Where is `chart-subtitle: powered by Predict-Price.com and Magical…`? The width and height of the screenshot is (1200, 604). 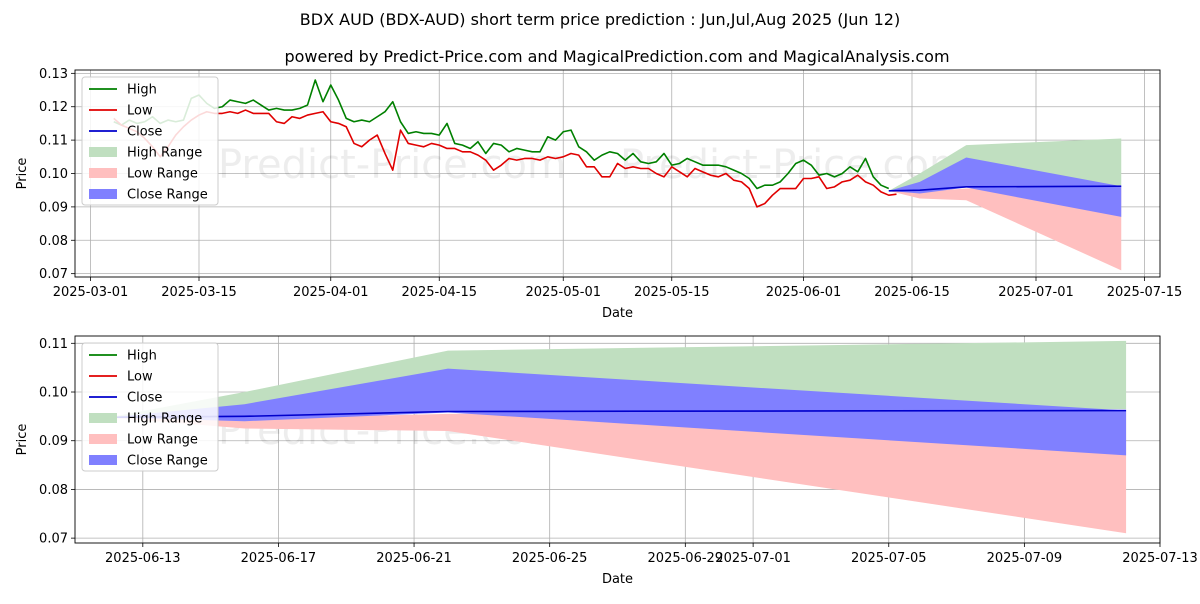 chart-subtitle: powered by Predict-Price.com and Magical… is located at coordinates (616, 56).